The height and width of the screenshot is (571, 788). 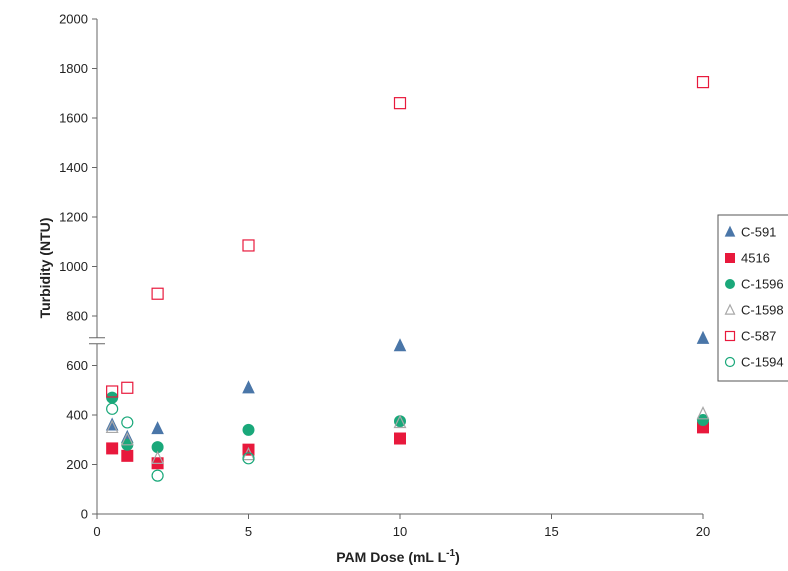 I want to click on x-axis-title-end: ), so click(x=457, y=557).